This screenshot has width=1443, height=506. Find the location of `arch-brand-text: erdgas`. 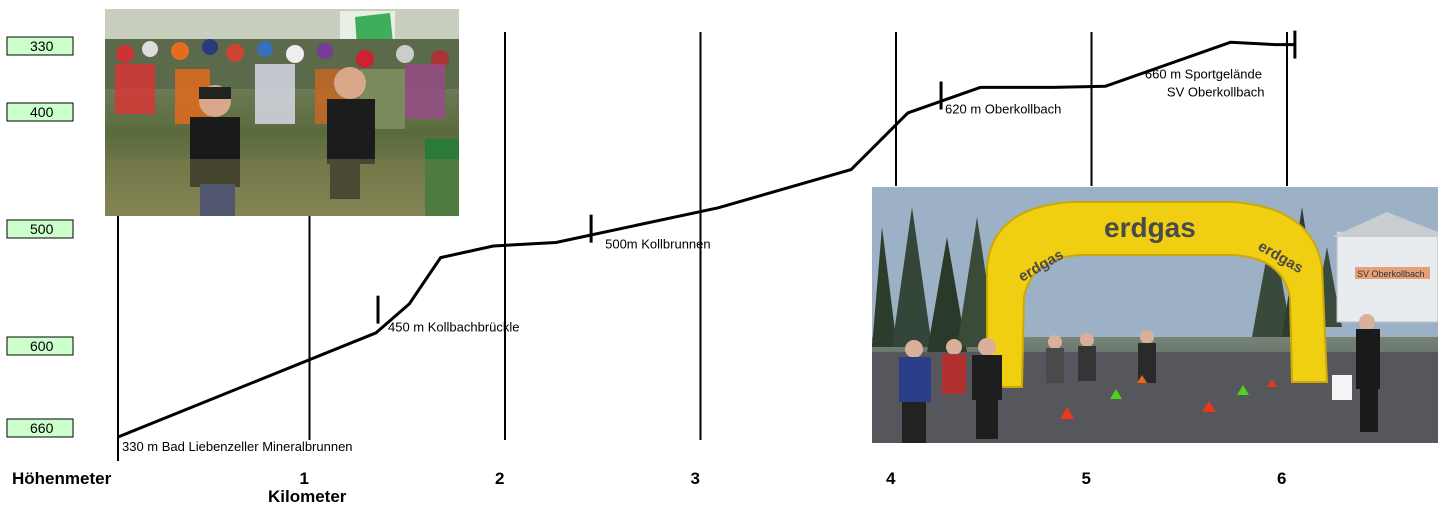

arch-brand-text: erdgas is located at coordinates (1150, 227).